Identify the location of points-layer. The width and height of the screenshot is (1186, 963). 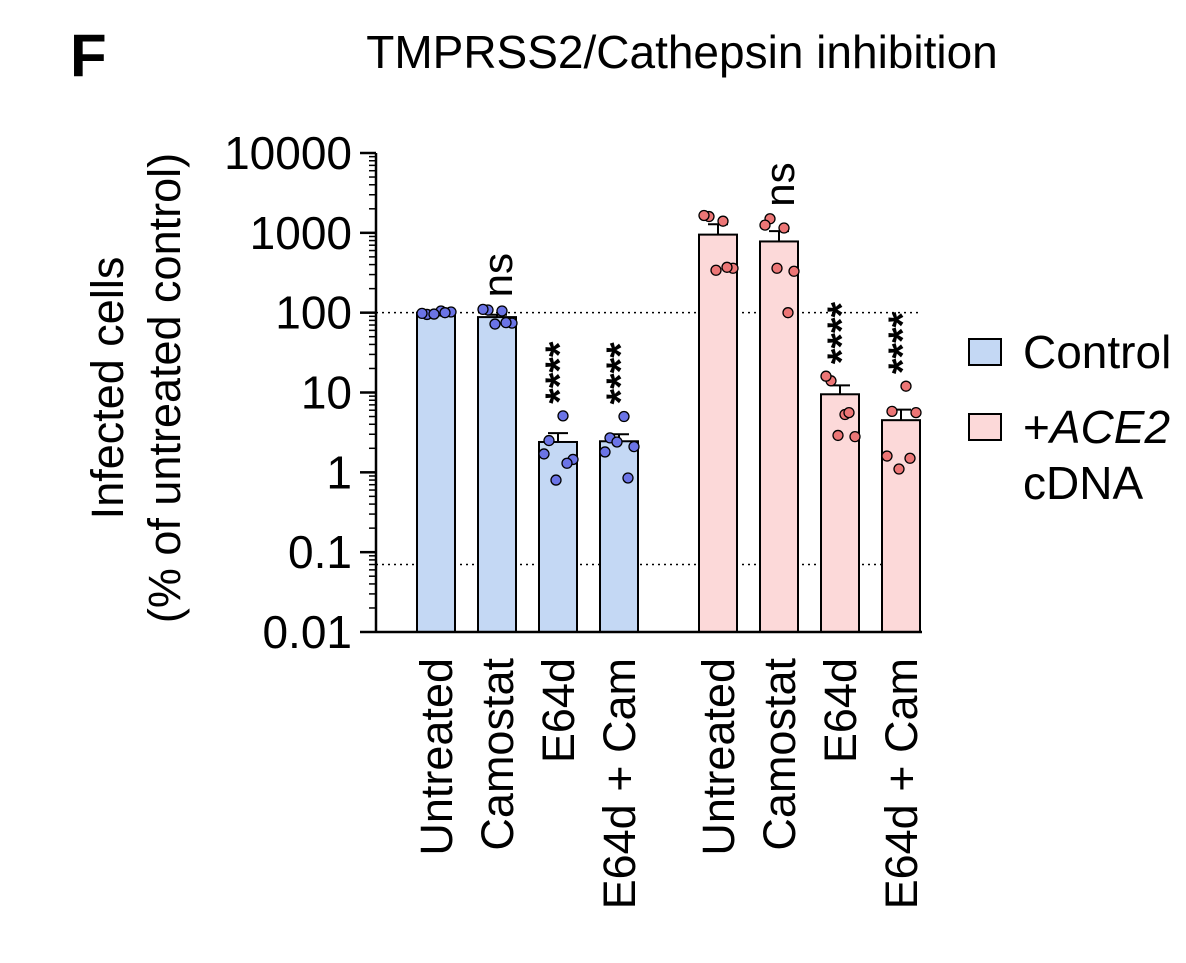
(669, 347).